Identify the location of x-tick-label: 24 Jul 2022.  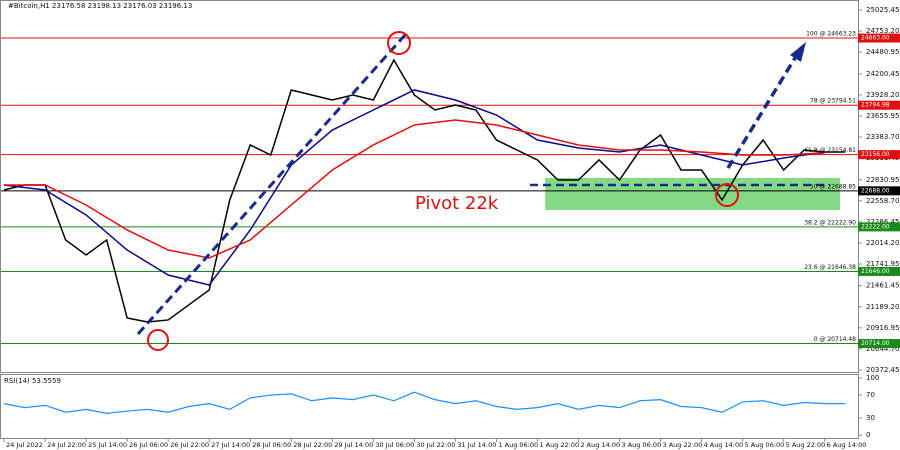
(24, 445).